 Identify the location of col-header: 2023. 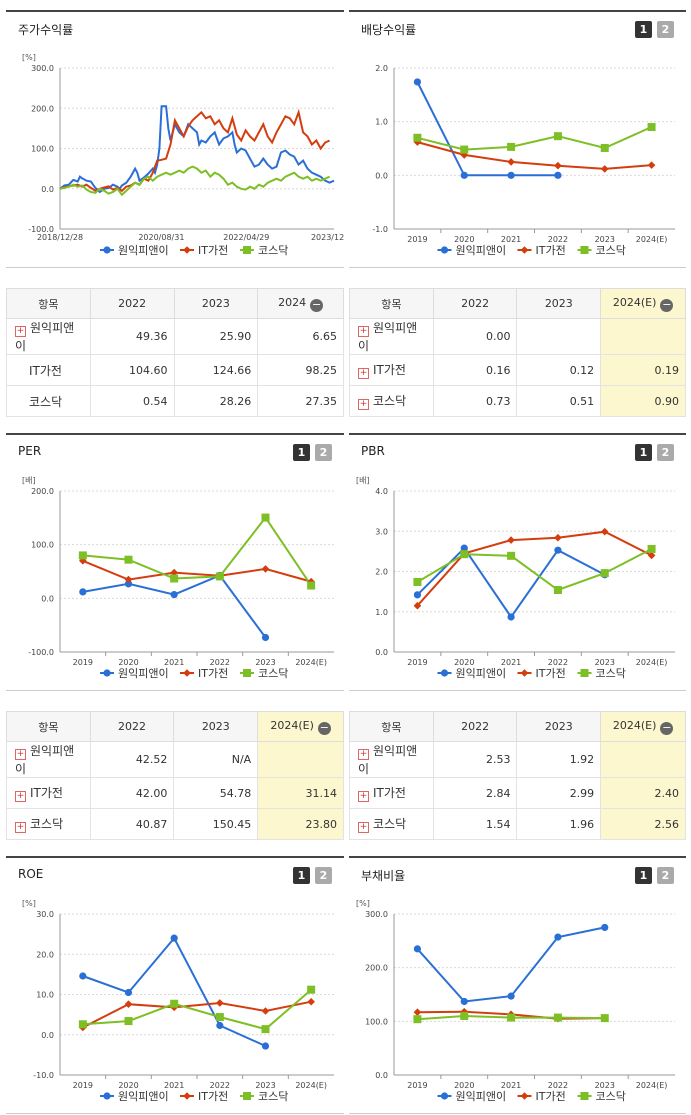
(216, 303).